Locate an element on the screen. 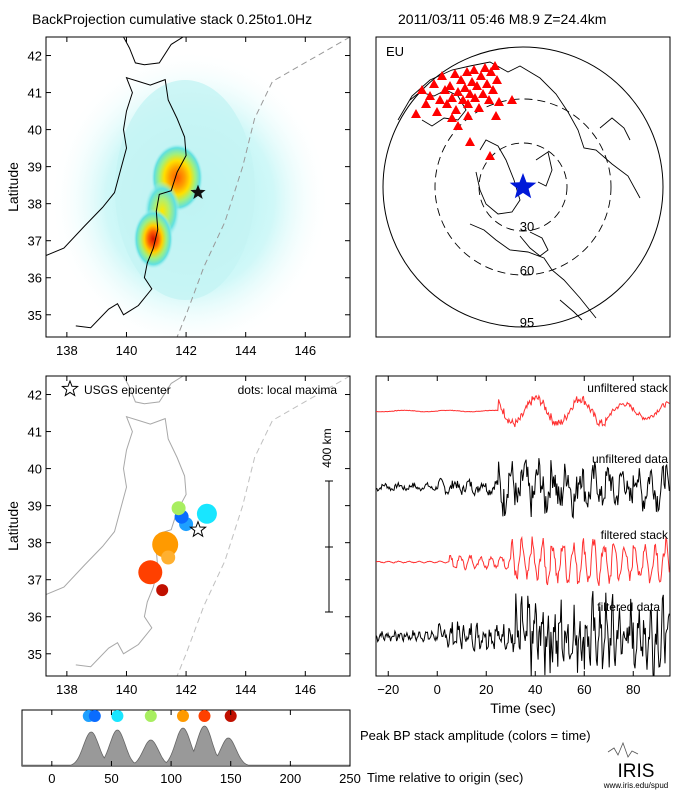  x-tick-label: 80 is located at coordinates (633, 689).